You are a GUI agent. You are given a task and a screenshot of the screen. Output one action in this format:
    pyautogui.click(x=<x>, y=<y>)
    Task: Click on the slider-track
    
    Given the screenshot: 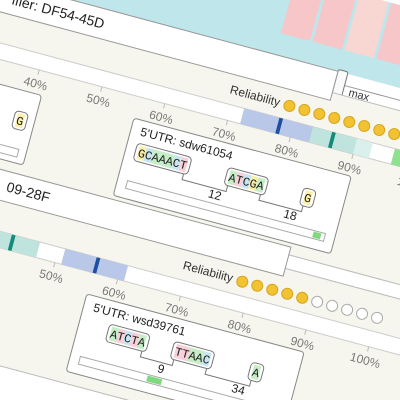 What is the action you would take?
    pyautogui.click(x=367, y=96)
    